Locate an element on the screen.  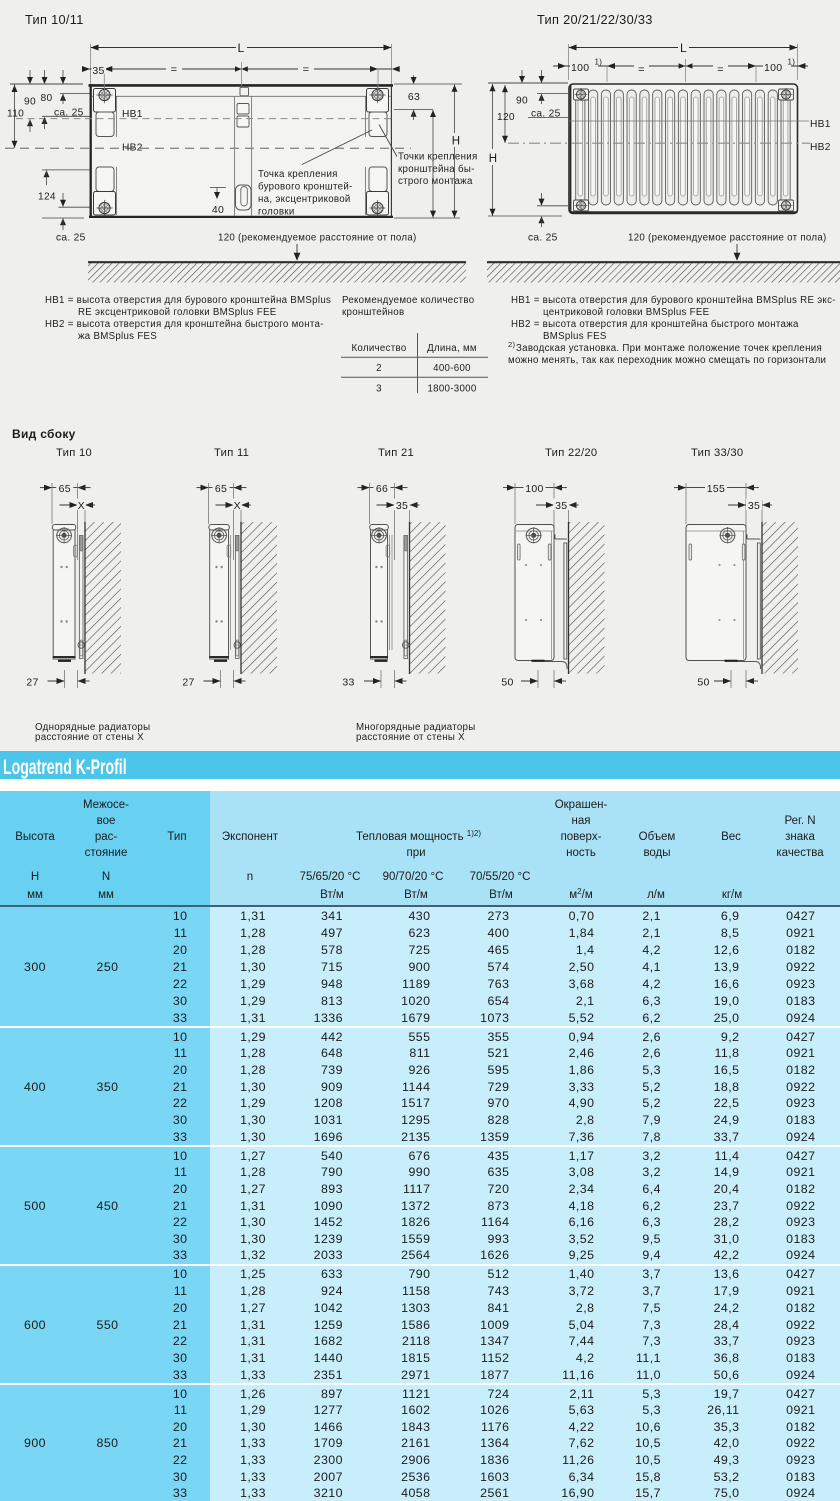
svg-text: головки is located at coordinates (276, 212).